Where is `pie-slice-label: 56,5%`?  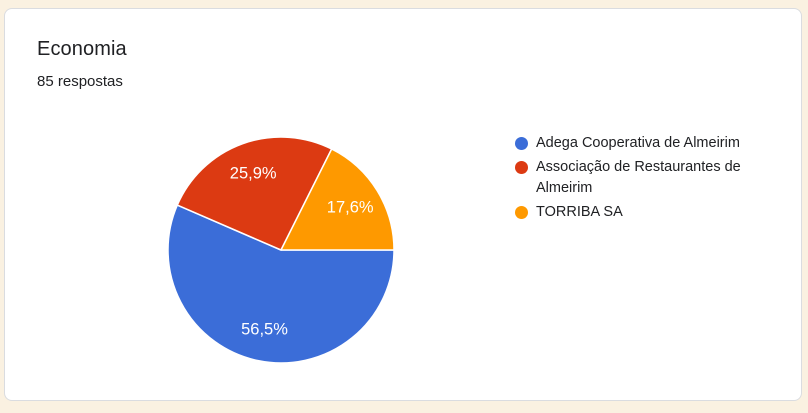 pie-slice-label: 56,5% is located at coordinates (264, 330).